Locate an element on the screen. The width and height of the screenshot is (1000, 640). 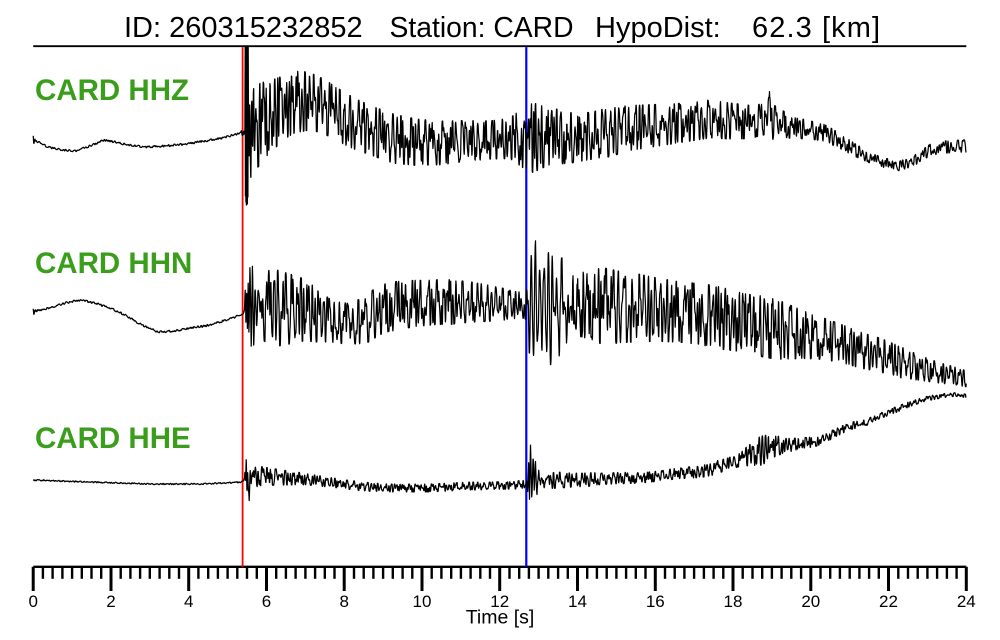
svg-text: 16 is located at coordinates (655, 601).